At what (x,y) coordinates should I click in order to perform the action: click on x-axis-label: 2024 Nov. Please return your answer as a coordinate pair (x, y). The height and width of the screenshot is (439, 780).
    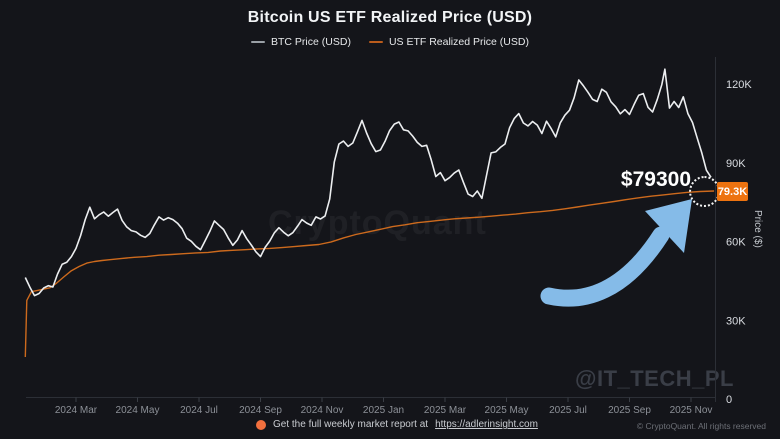
    Looking at the image, I should click on (322, 410).